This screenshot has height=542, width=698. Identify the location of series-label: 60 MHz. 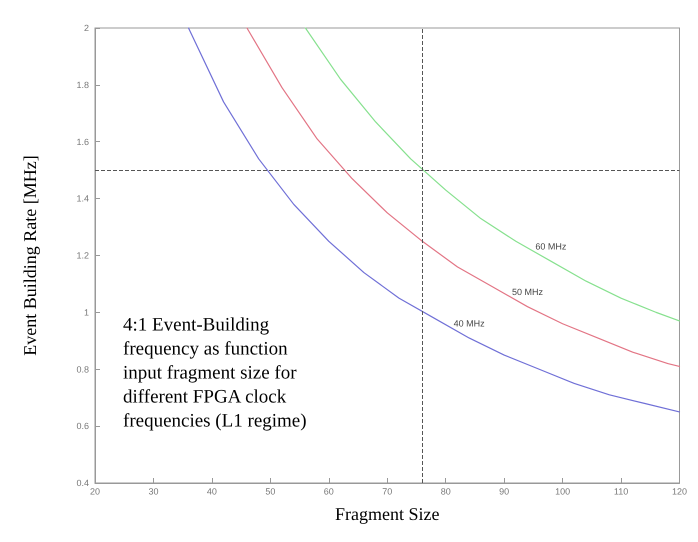
(551, 247).